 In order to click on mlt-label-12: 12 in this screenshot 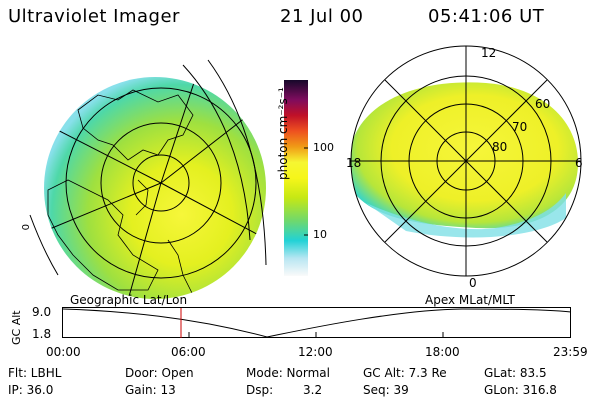, I will do `click(489, 53)`.